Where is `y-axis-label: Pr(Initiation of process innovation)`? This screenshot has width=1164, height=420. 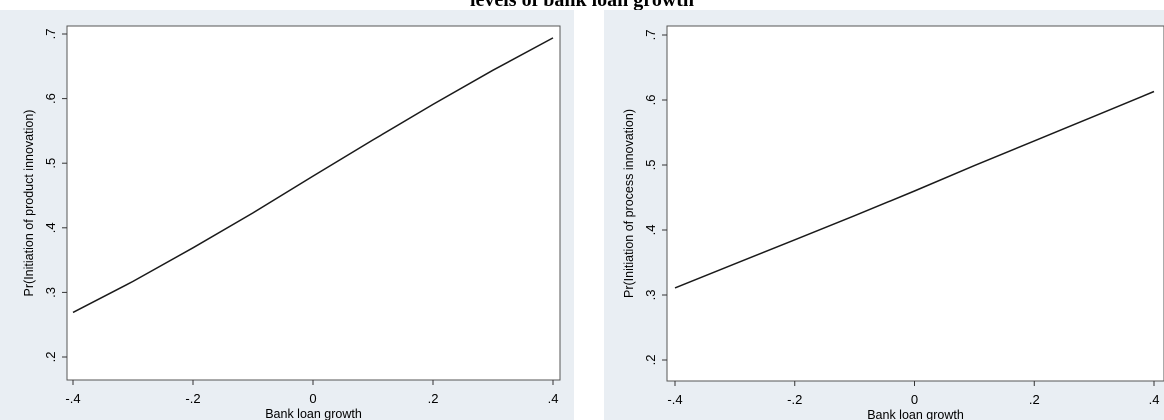 y-axis-label: Pr(Initiation of process innovation) is located at coordinates (629, 203).